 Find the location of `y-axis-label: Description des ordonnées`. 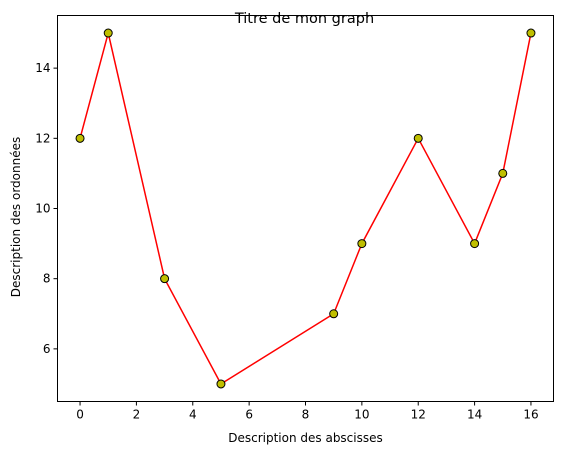

y-axis-label: Description des ordonnées is located at coordinates (16, 217).